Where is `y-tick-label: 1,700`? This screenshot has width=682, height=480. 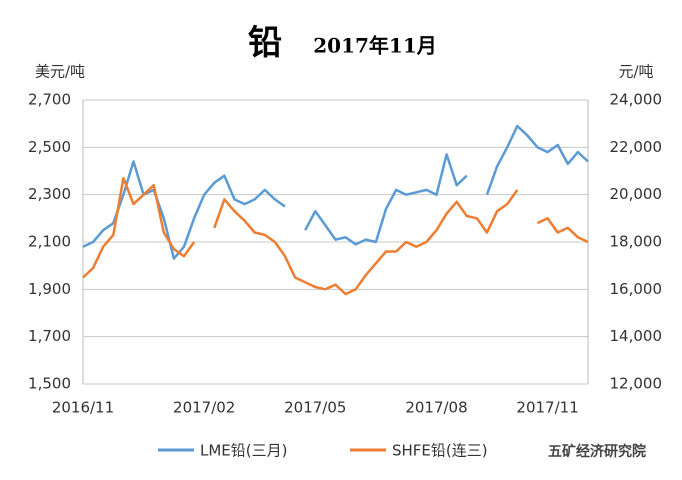 y-tick-label: 1,700 is located at coordinates (49, 336).